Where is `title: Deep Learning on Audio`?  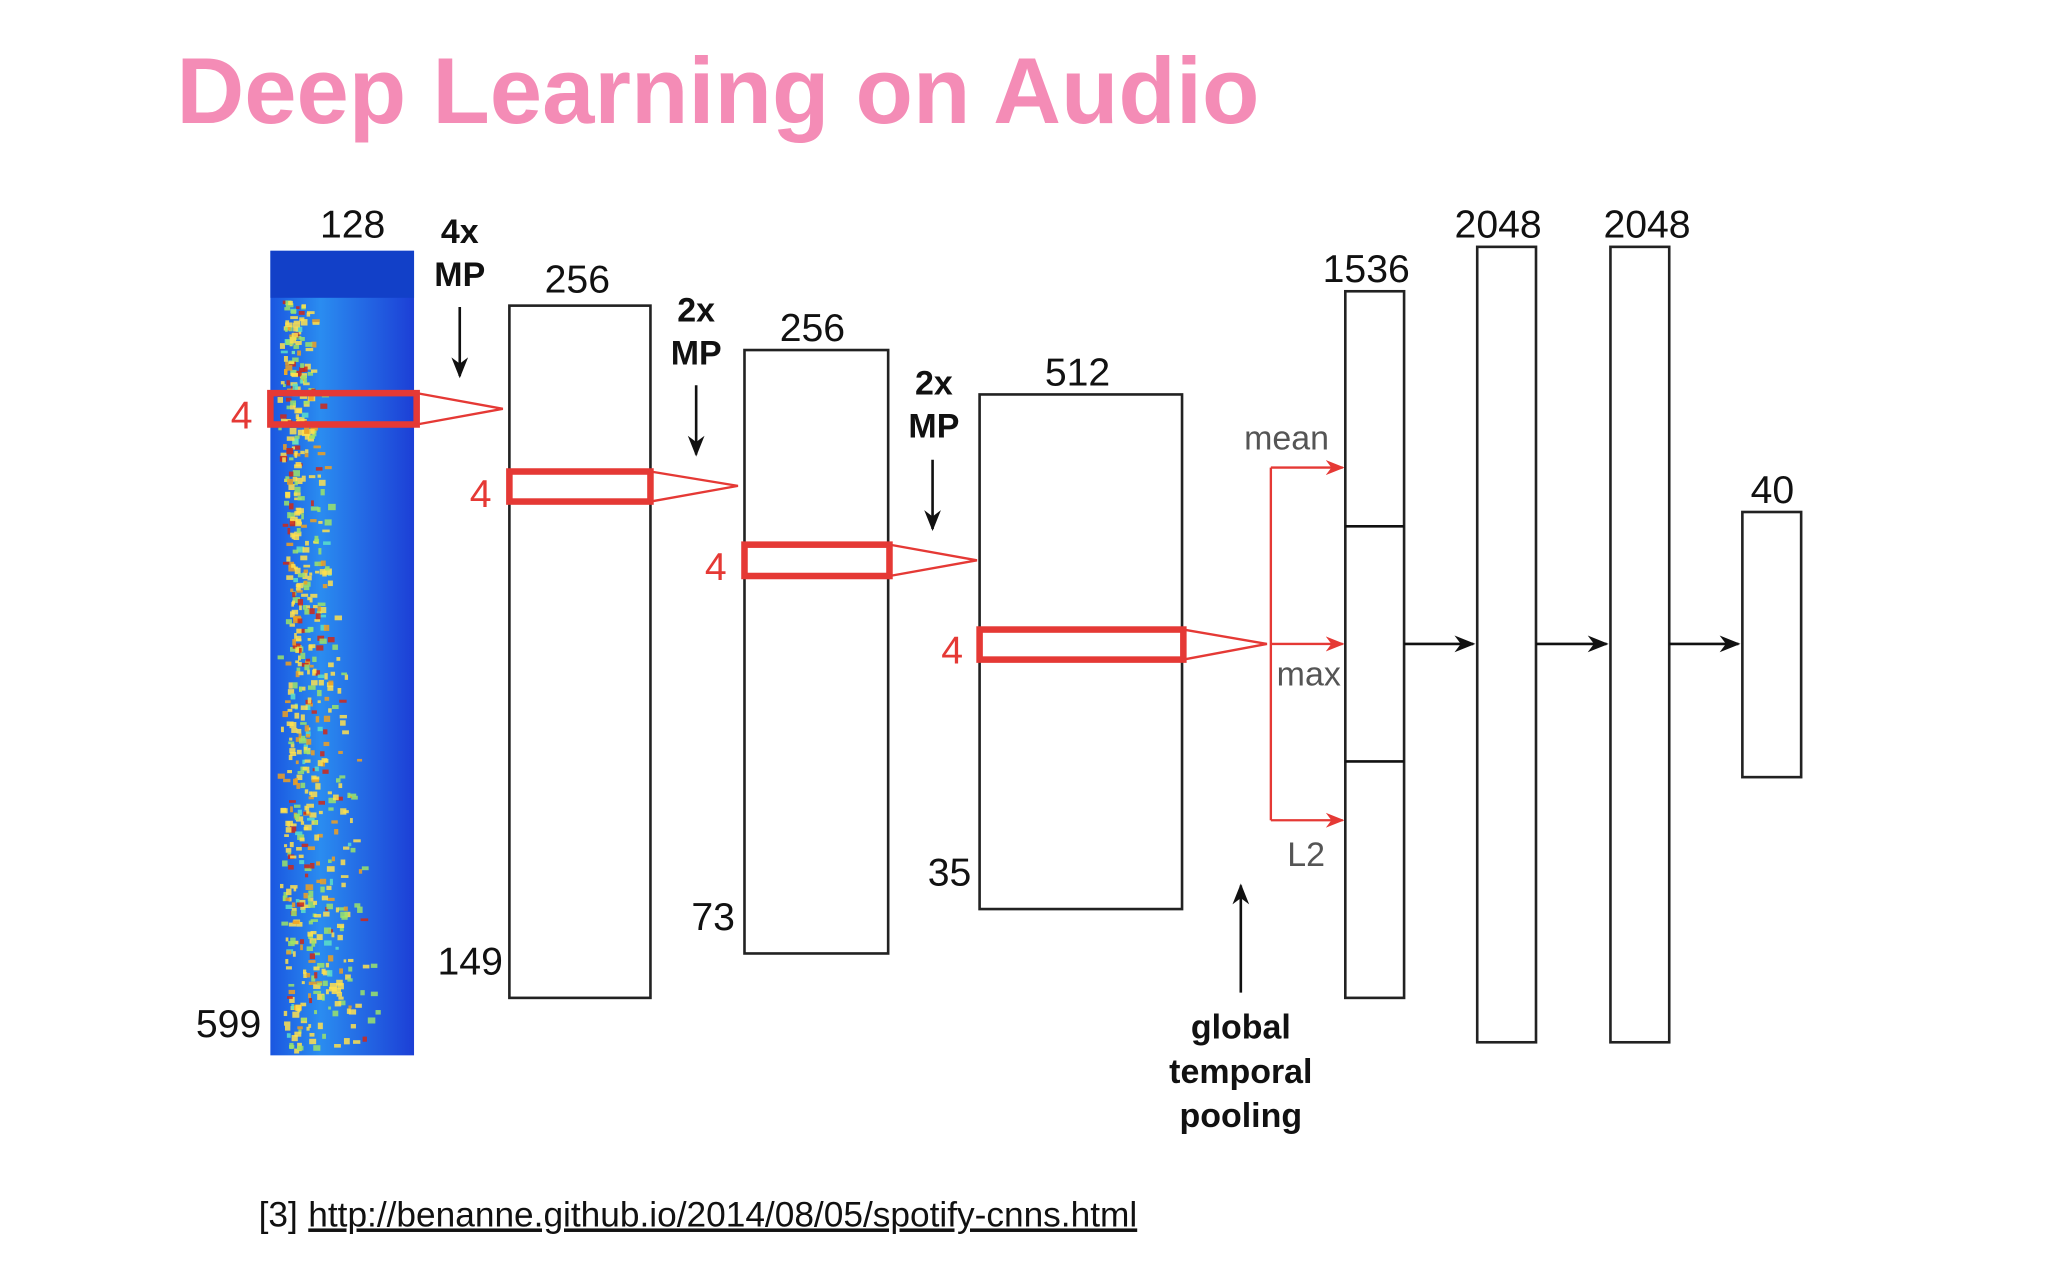
title: Deep Learning on Audio is located at coordinates (717, 90).